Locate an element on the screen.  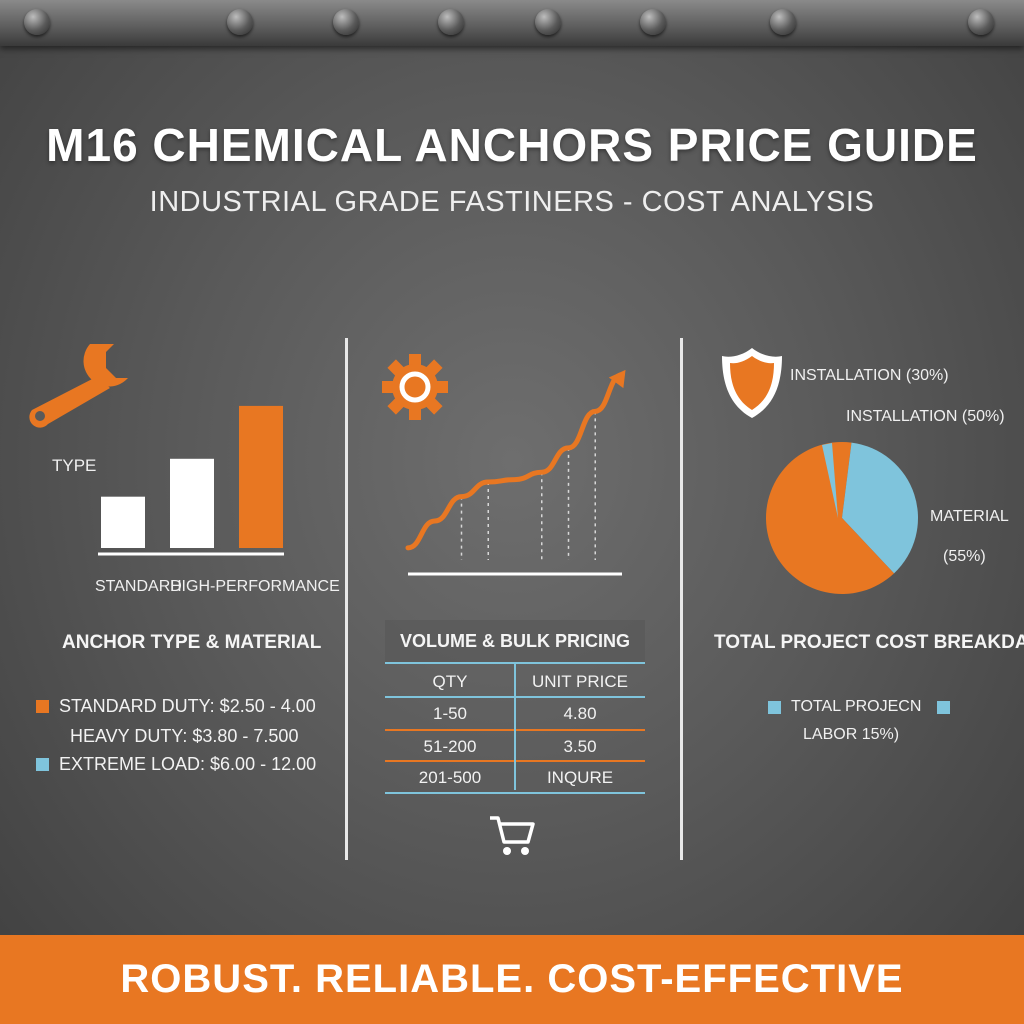
bar-category-label-high-performance: HIGH-PERFORMANCE is located at coordinates (255, 586).